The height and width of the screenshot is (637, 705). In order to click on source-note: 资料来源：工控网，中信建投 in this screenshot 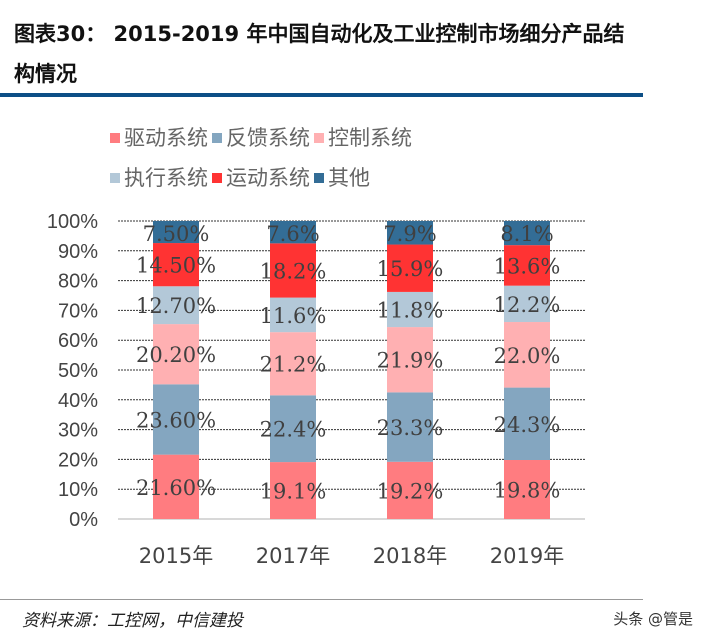, I will do `click(132, 621)`.